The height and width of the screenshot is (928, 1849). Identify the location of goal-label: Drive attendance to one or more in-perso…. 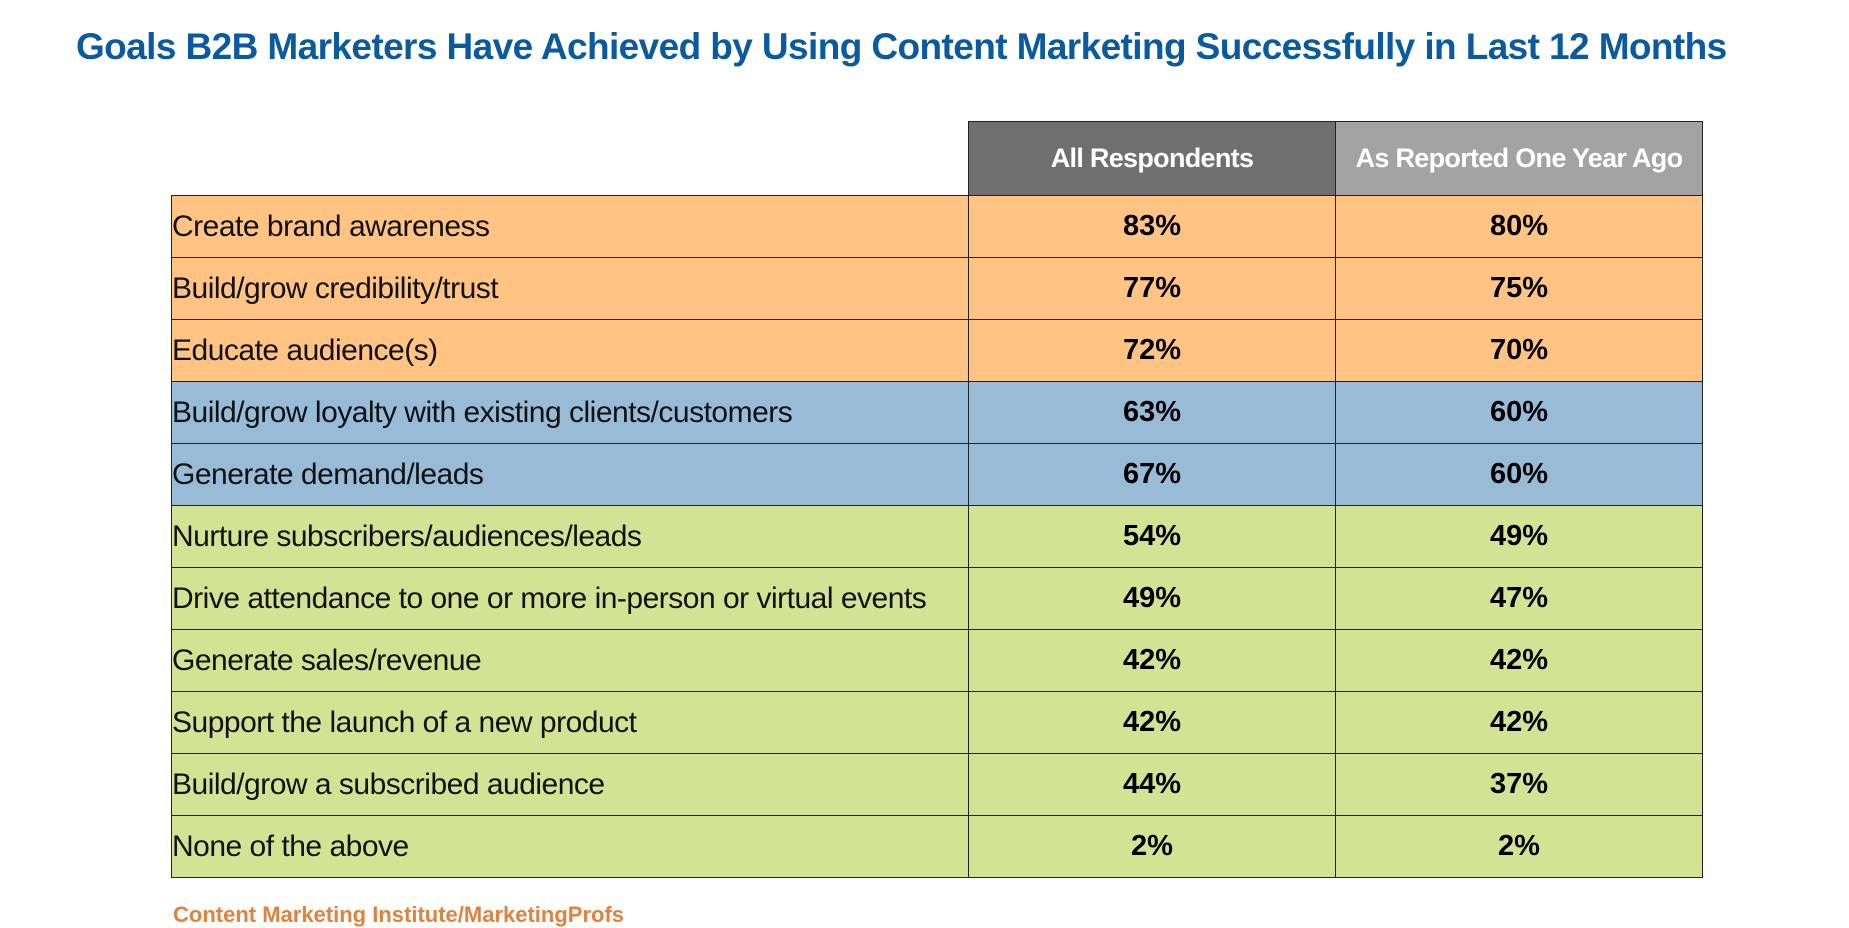
(570, 598).